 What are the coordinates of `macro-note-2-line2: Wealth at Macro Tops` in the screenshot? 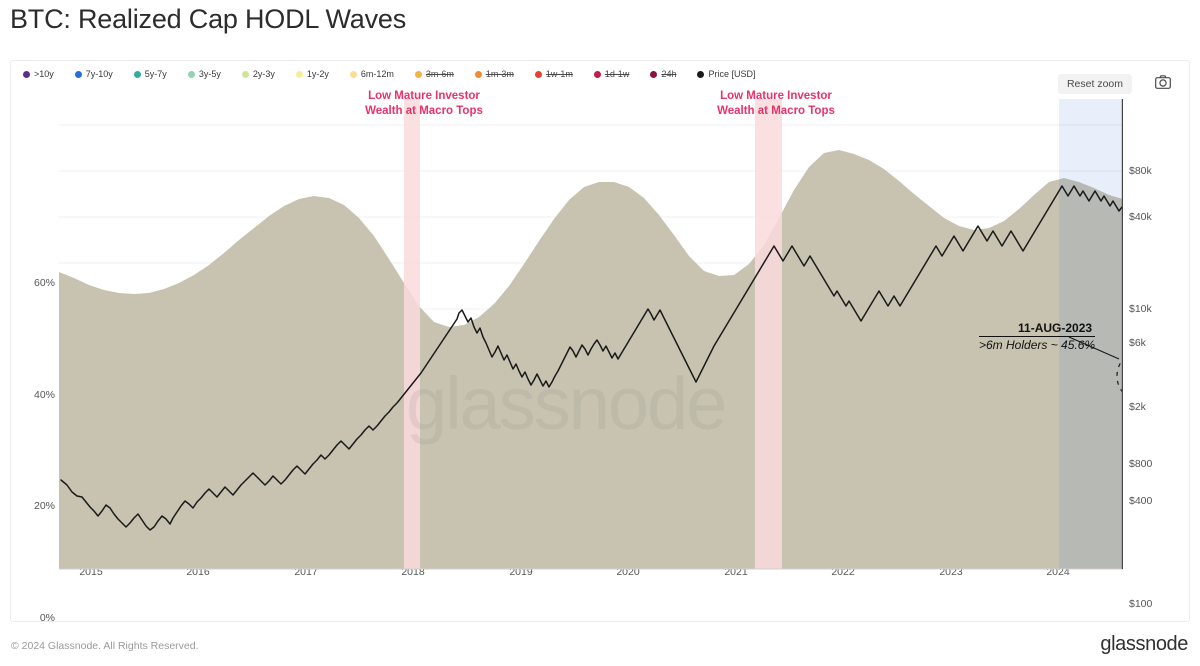 It's located at (776, 111).